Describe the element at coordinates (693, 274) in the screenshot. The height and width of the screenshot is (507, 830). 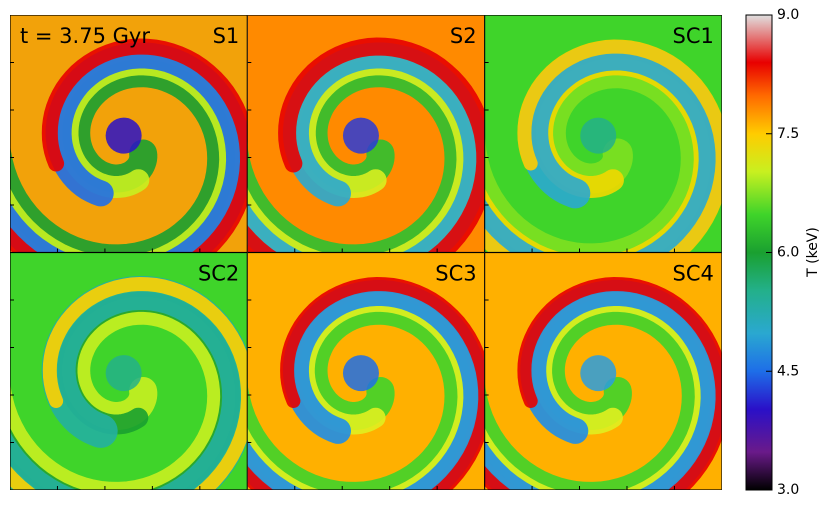
I see `panel-label: SC4` at that location.